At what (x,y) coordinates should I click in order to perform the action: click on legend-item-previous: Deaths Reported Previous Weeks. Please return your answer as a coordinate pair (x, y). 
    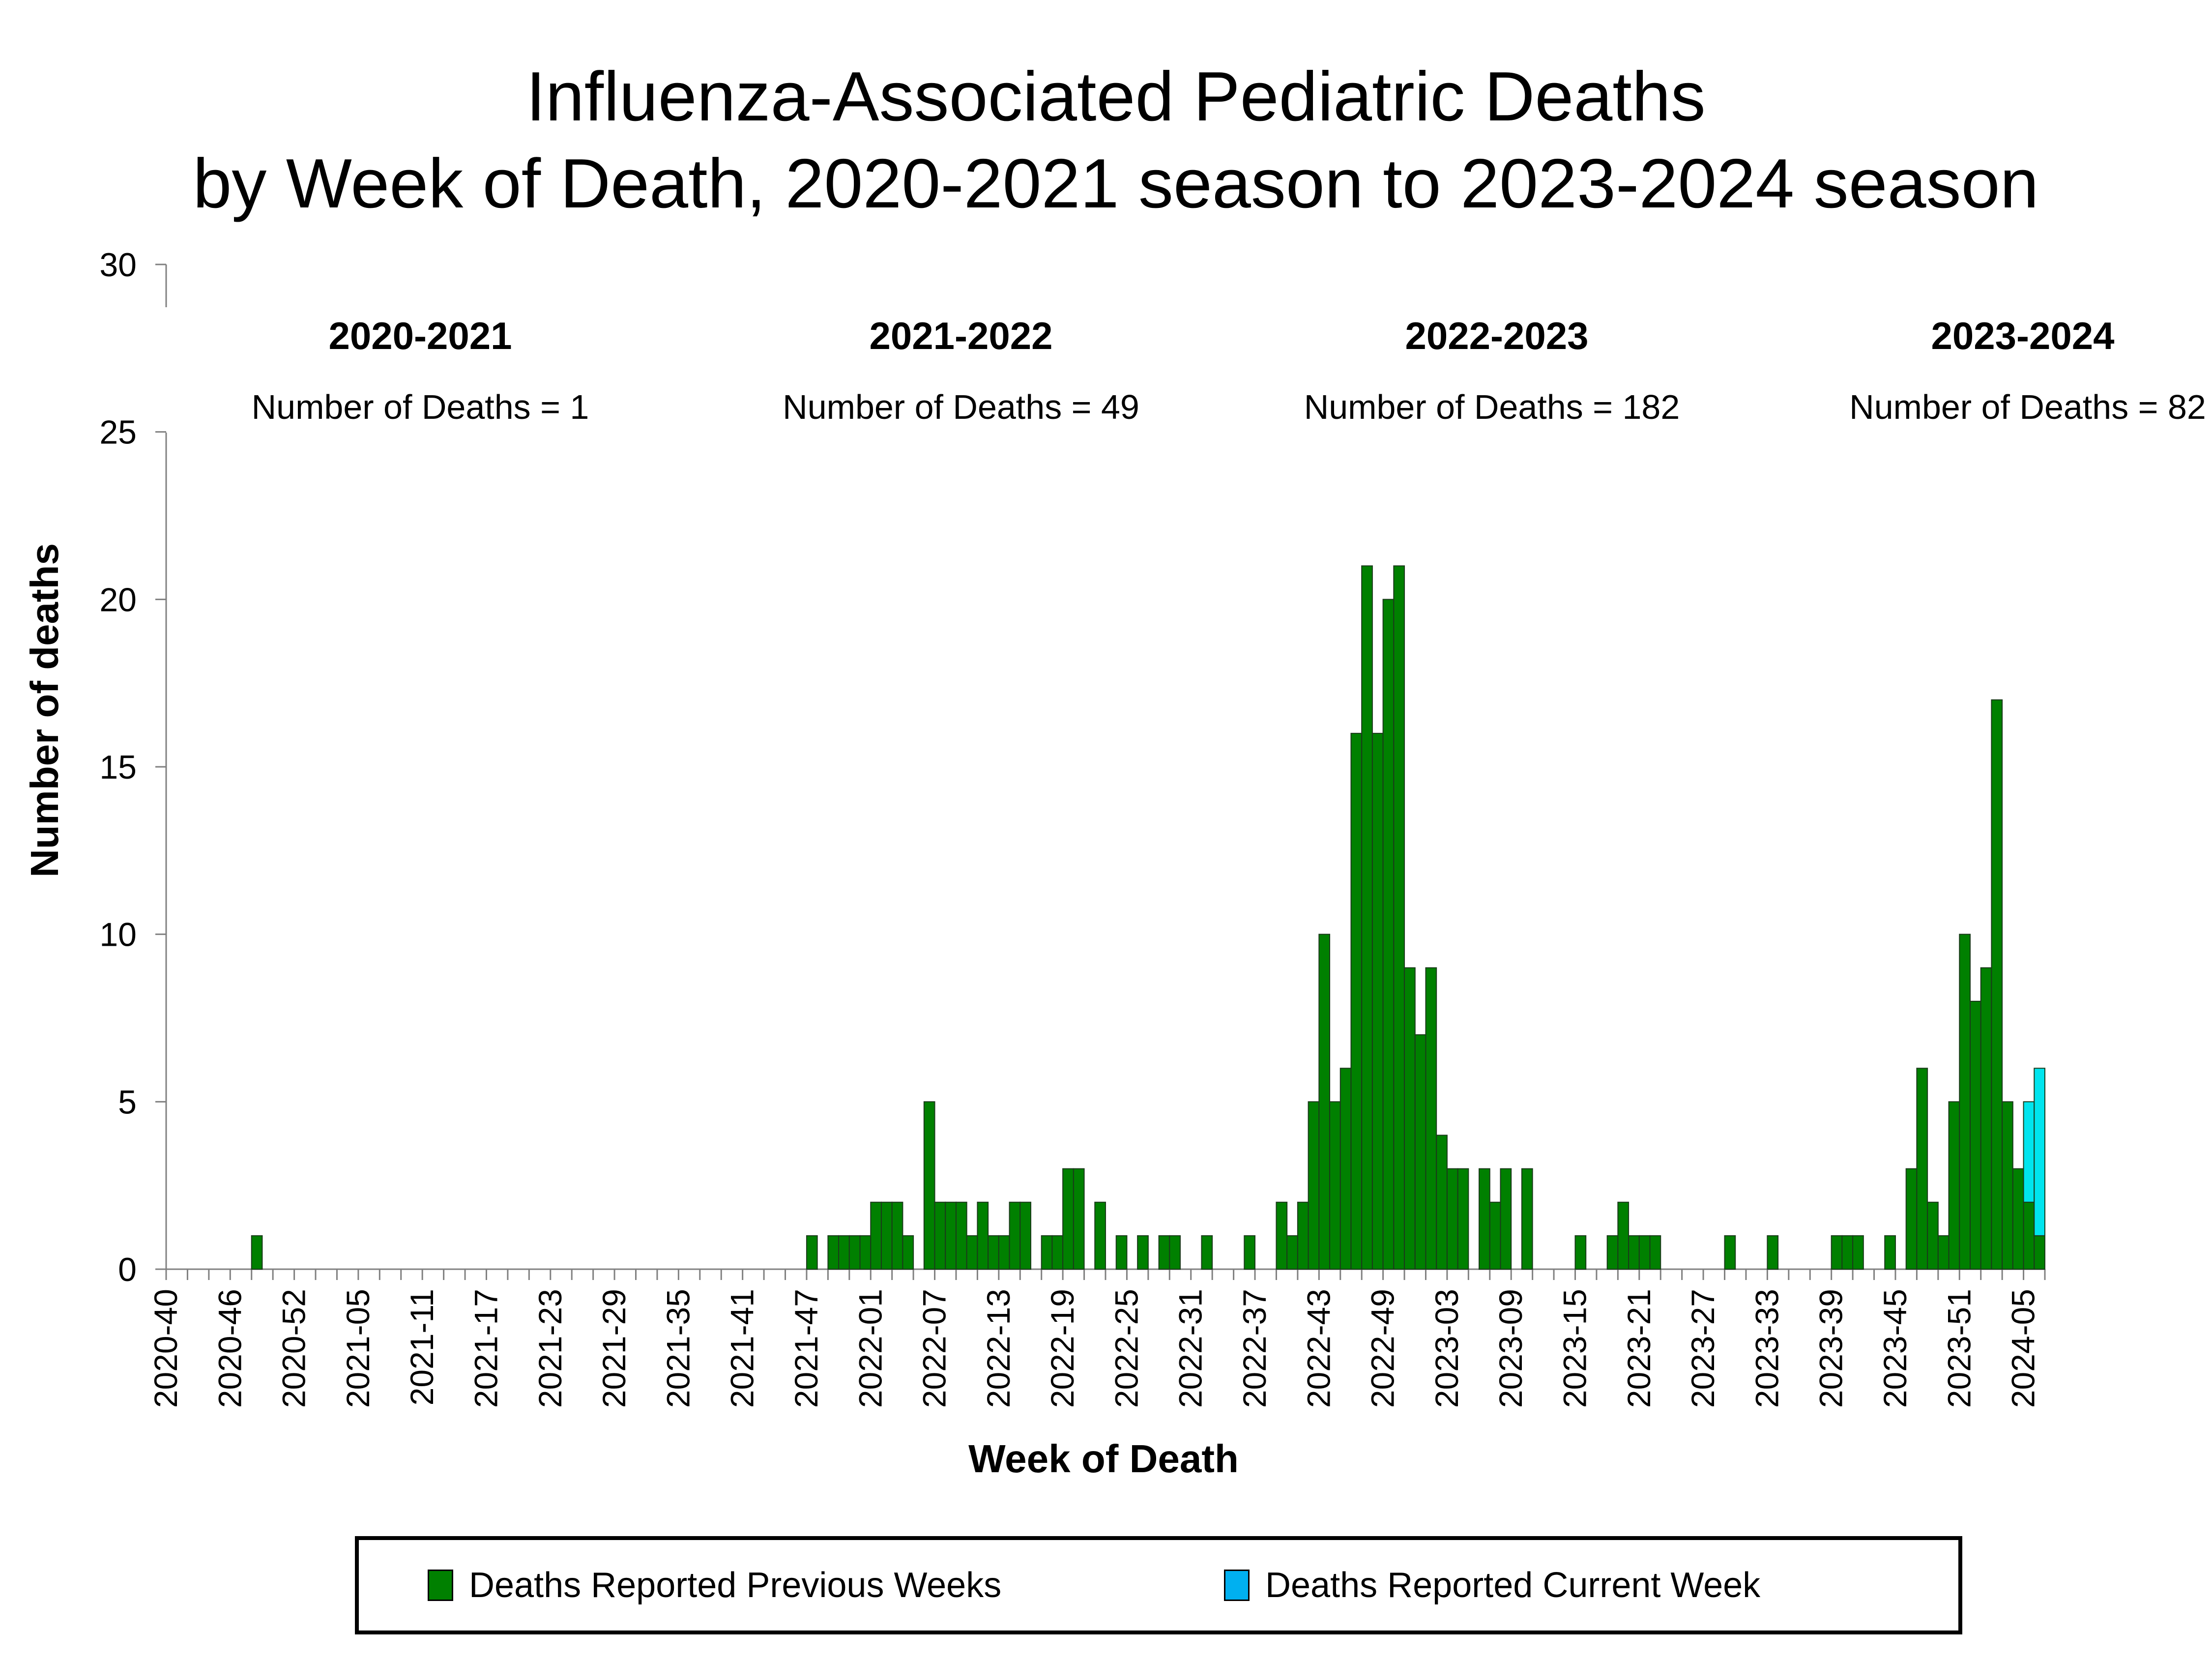
    Looking at the image, I should click on (715, 1585).